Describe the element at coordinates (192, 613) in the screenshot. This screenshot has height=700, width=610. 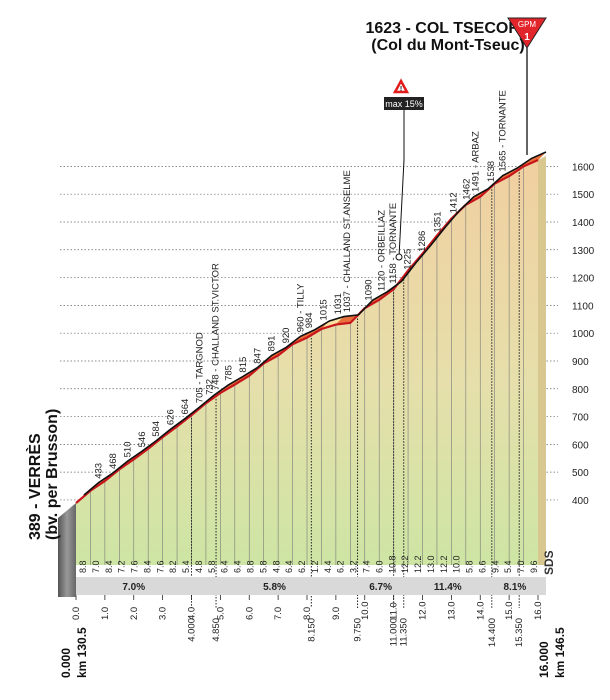
I see `x-tick-label: 4.0` at that location.